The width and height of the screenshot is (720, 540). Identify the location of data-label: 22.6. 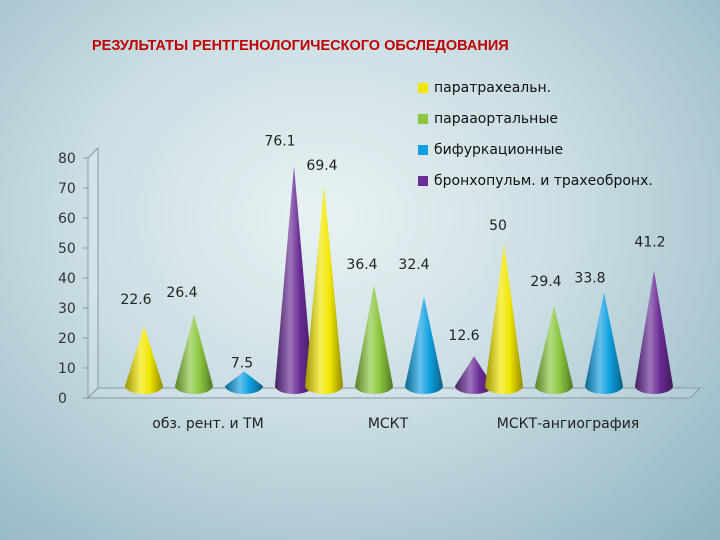
(135, 300).